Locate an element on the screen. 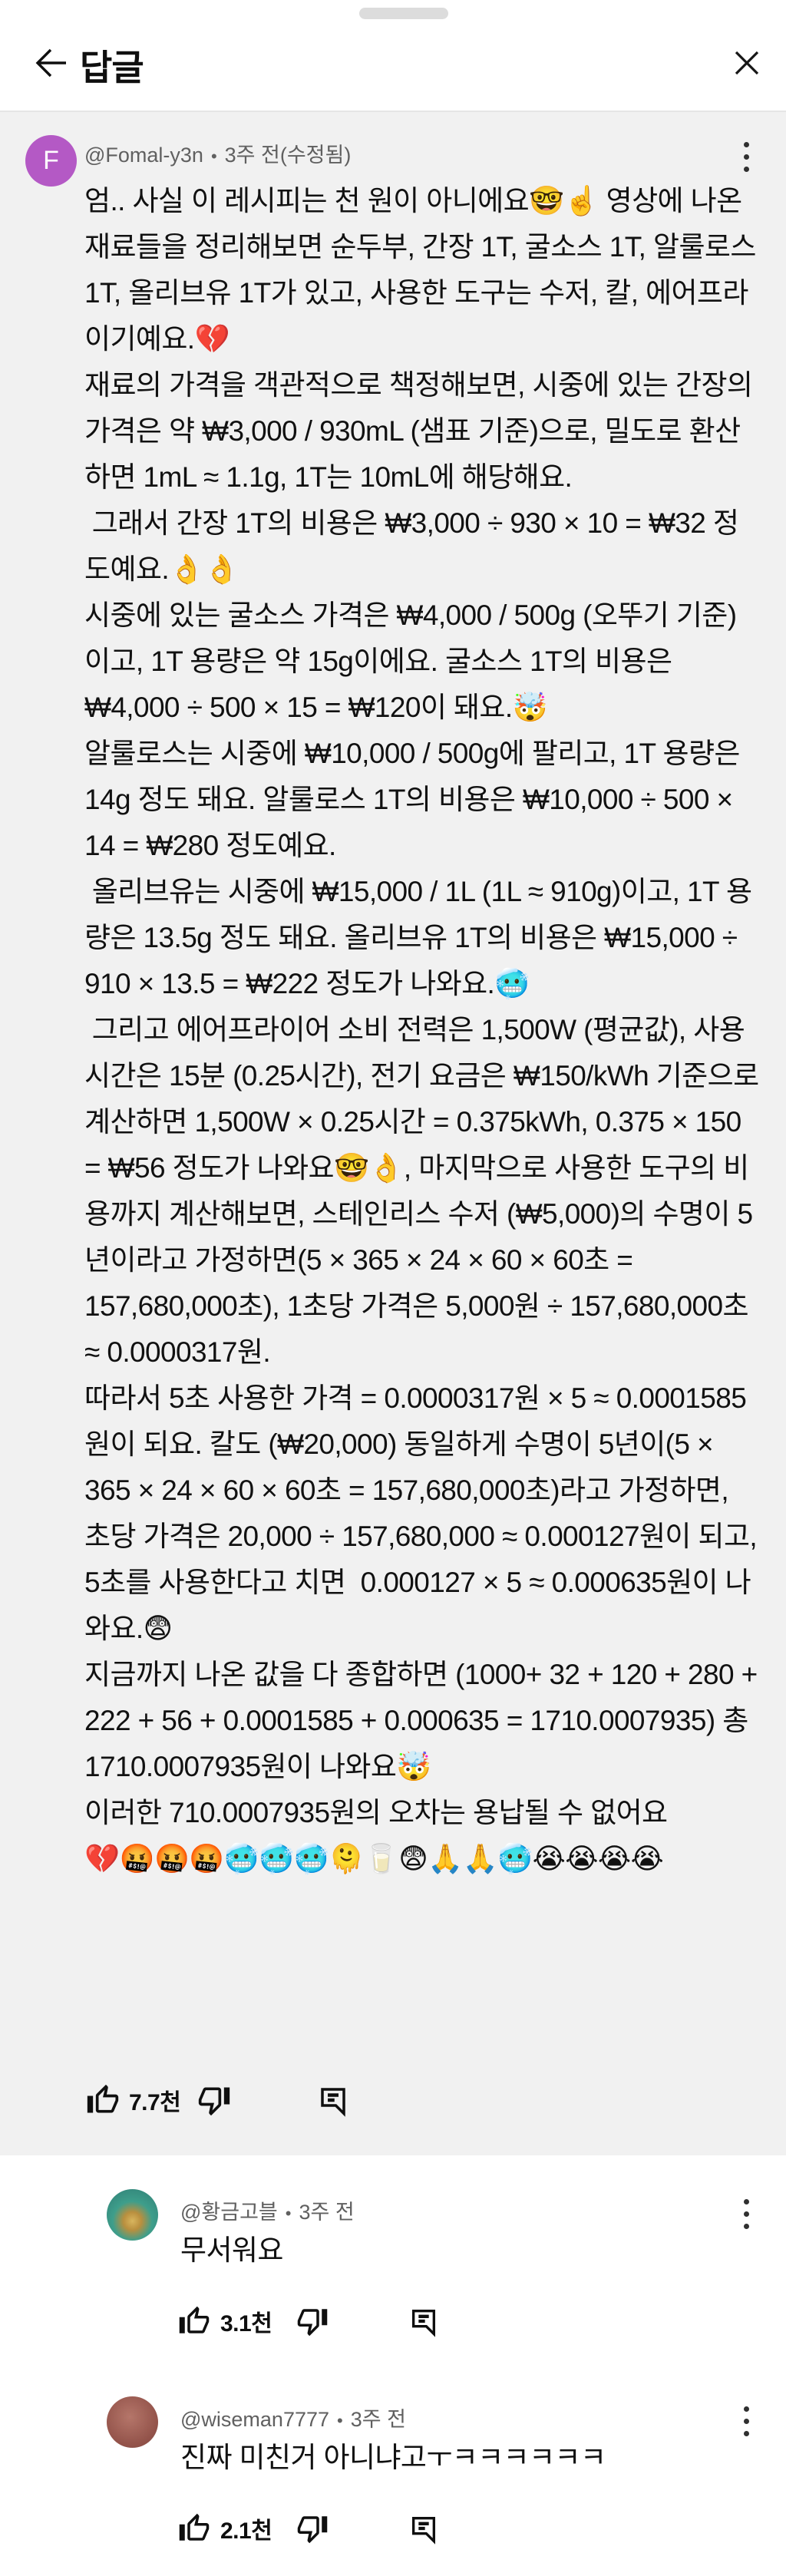 The image size is (786, 2576). like-count: 2.1천 is located at coordinates (246, 2531).